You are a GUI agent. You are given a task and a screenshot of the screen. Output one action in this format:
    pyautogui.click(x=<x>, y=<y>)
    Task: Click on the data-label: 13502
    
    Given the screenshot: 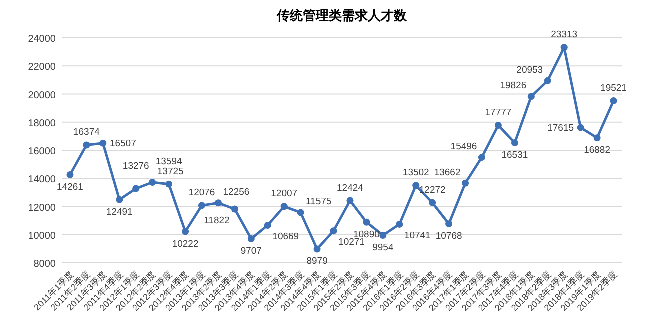 What is the action you would take?
    pyautogui.click(x=416, y=173)
    